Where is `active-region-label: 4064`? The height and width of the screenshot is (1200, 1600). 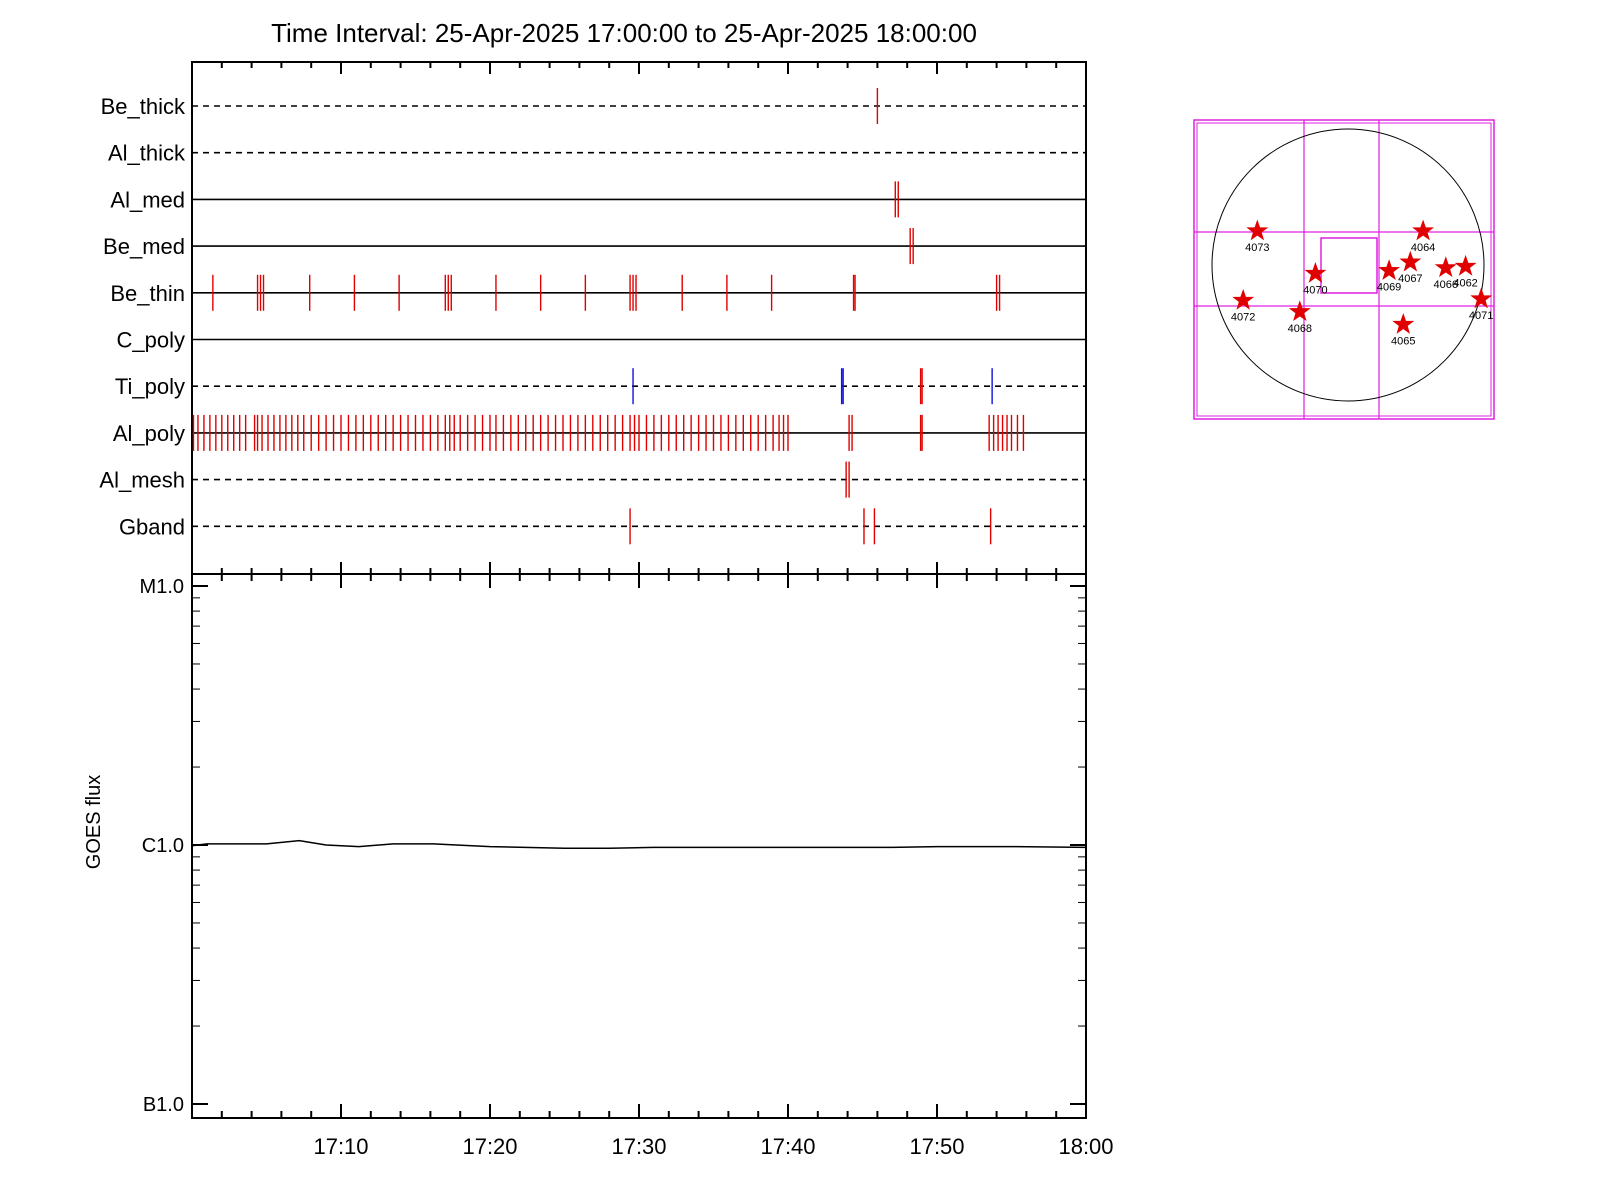
active-region-label: 4064 is located at coordinates (1423, 248).